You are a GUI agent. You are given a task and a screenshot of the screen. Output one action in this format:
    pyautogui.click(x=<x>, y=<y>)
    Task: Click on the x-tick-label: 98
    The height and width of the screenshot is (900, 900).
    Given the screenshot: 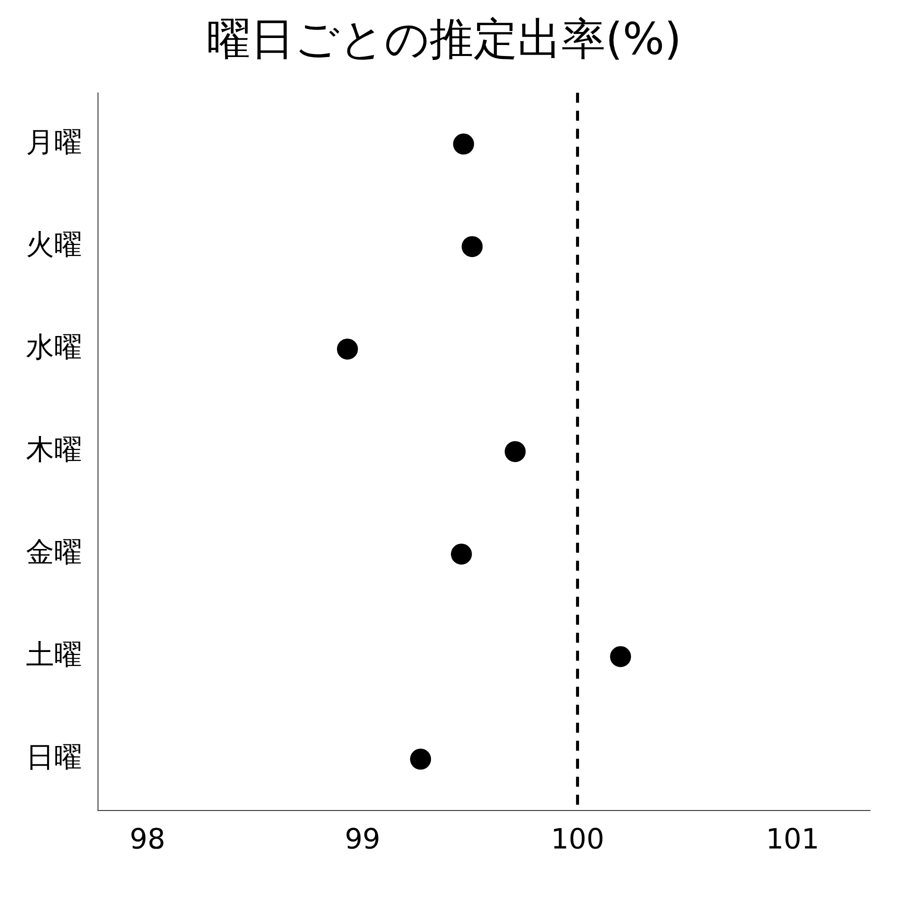 What is the action you would take?
    pyautogui.click(x=148, y=839)
    